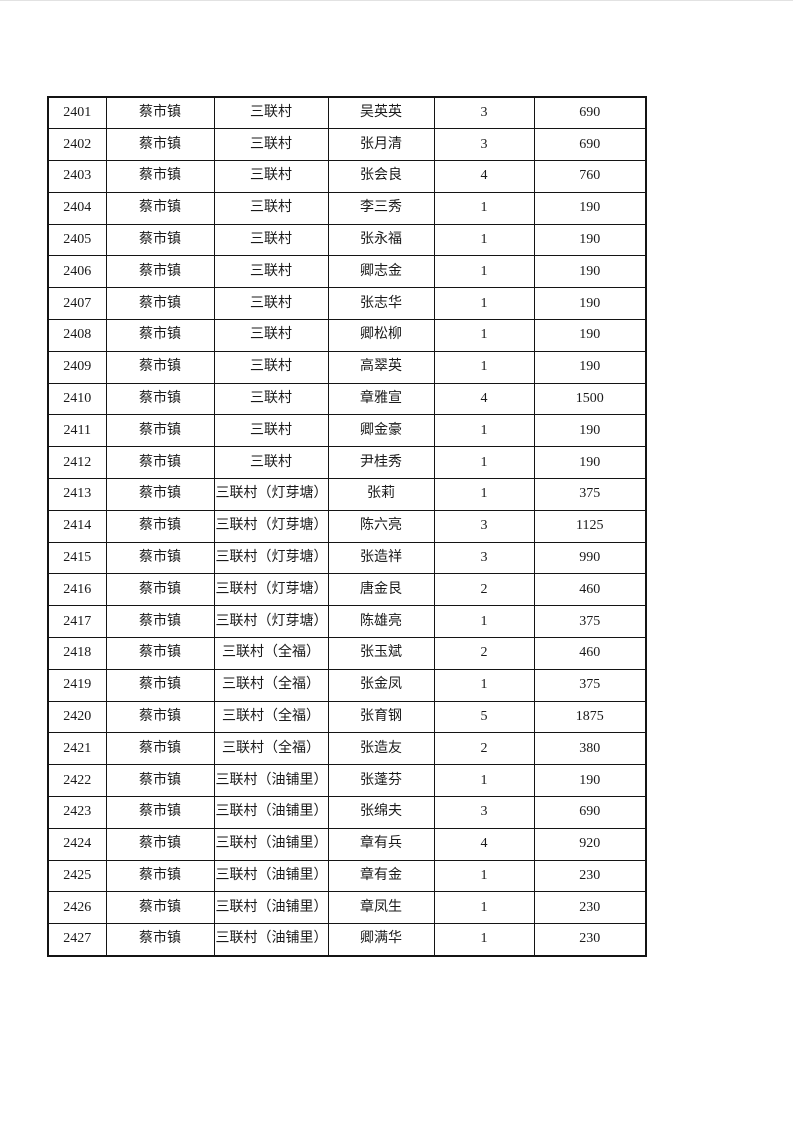 The height and width of the screenshot is (1122, 793). What do you see at coordinates (381, 145) in the screenshot?
I see `cell-beneficiary-name: 张月清` at bounding box center [381, 145].